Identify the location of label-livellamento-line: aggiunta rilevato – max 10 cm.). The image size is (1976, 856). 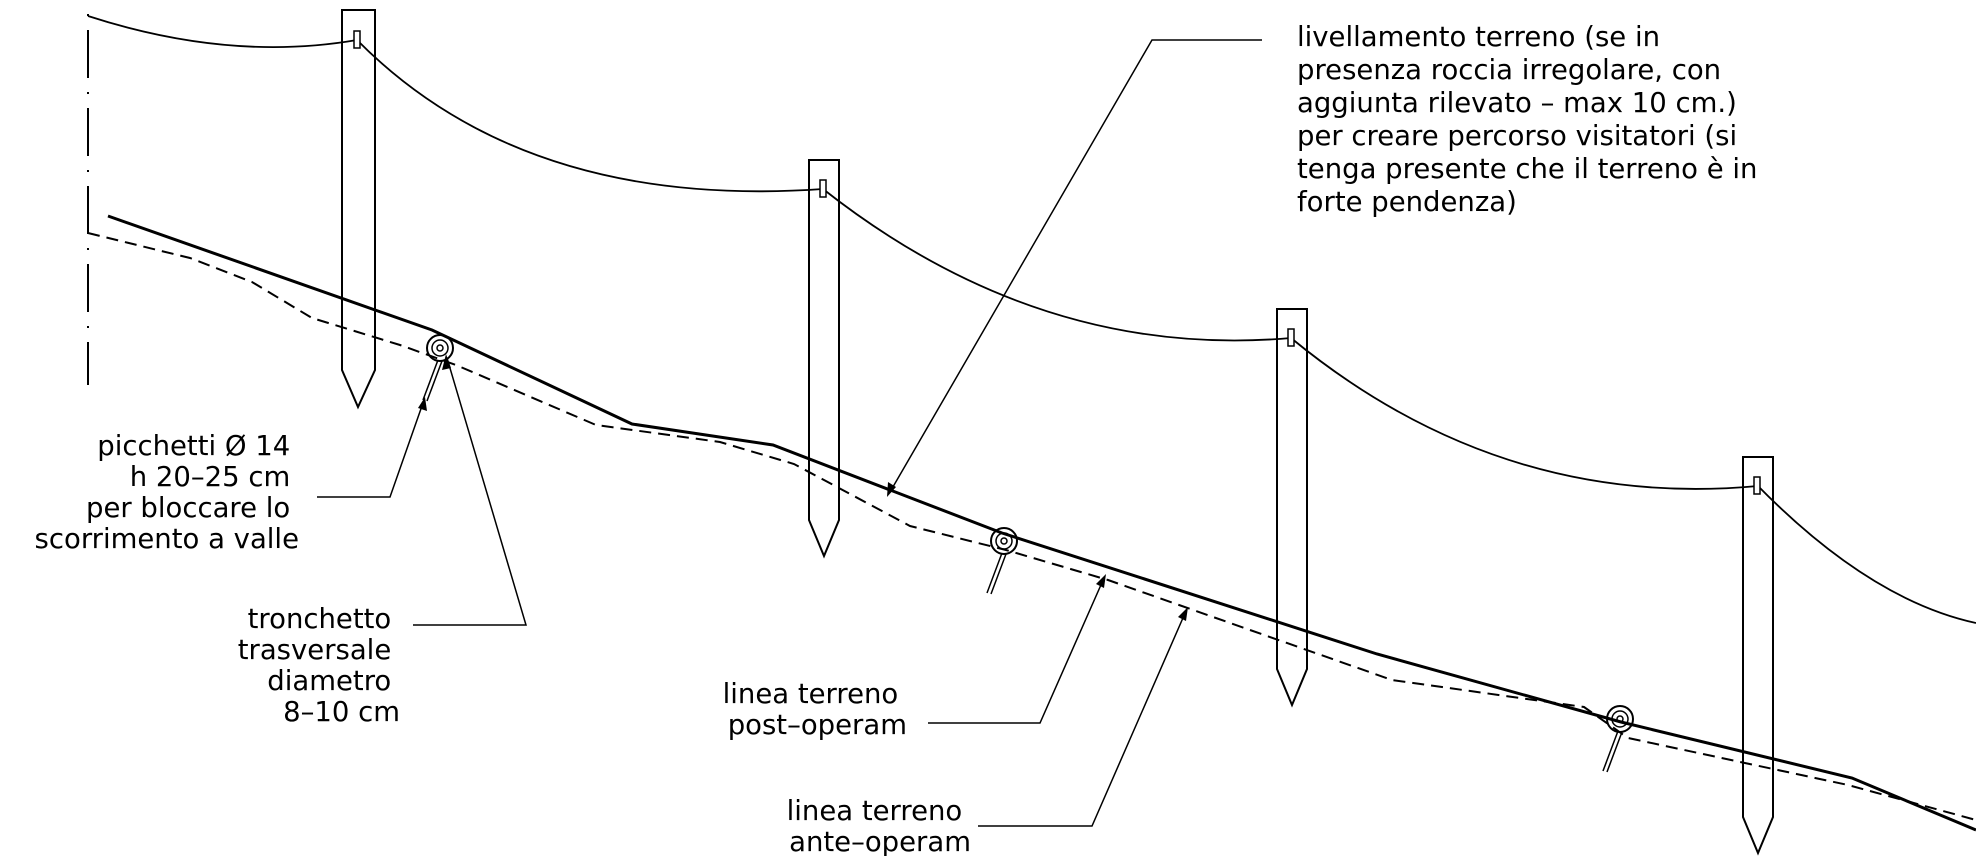
(1517, 103).